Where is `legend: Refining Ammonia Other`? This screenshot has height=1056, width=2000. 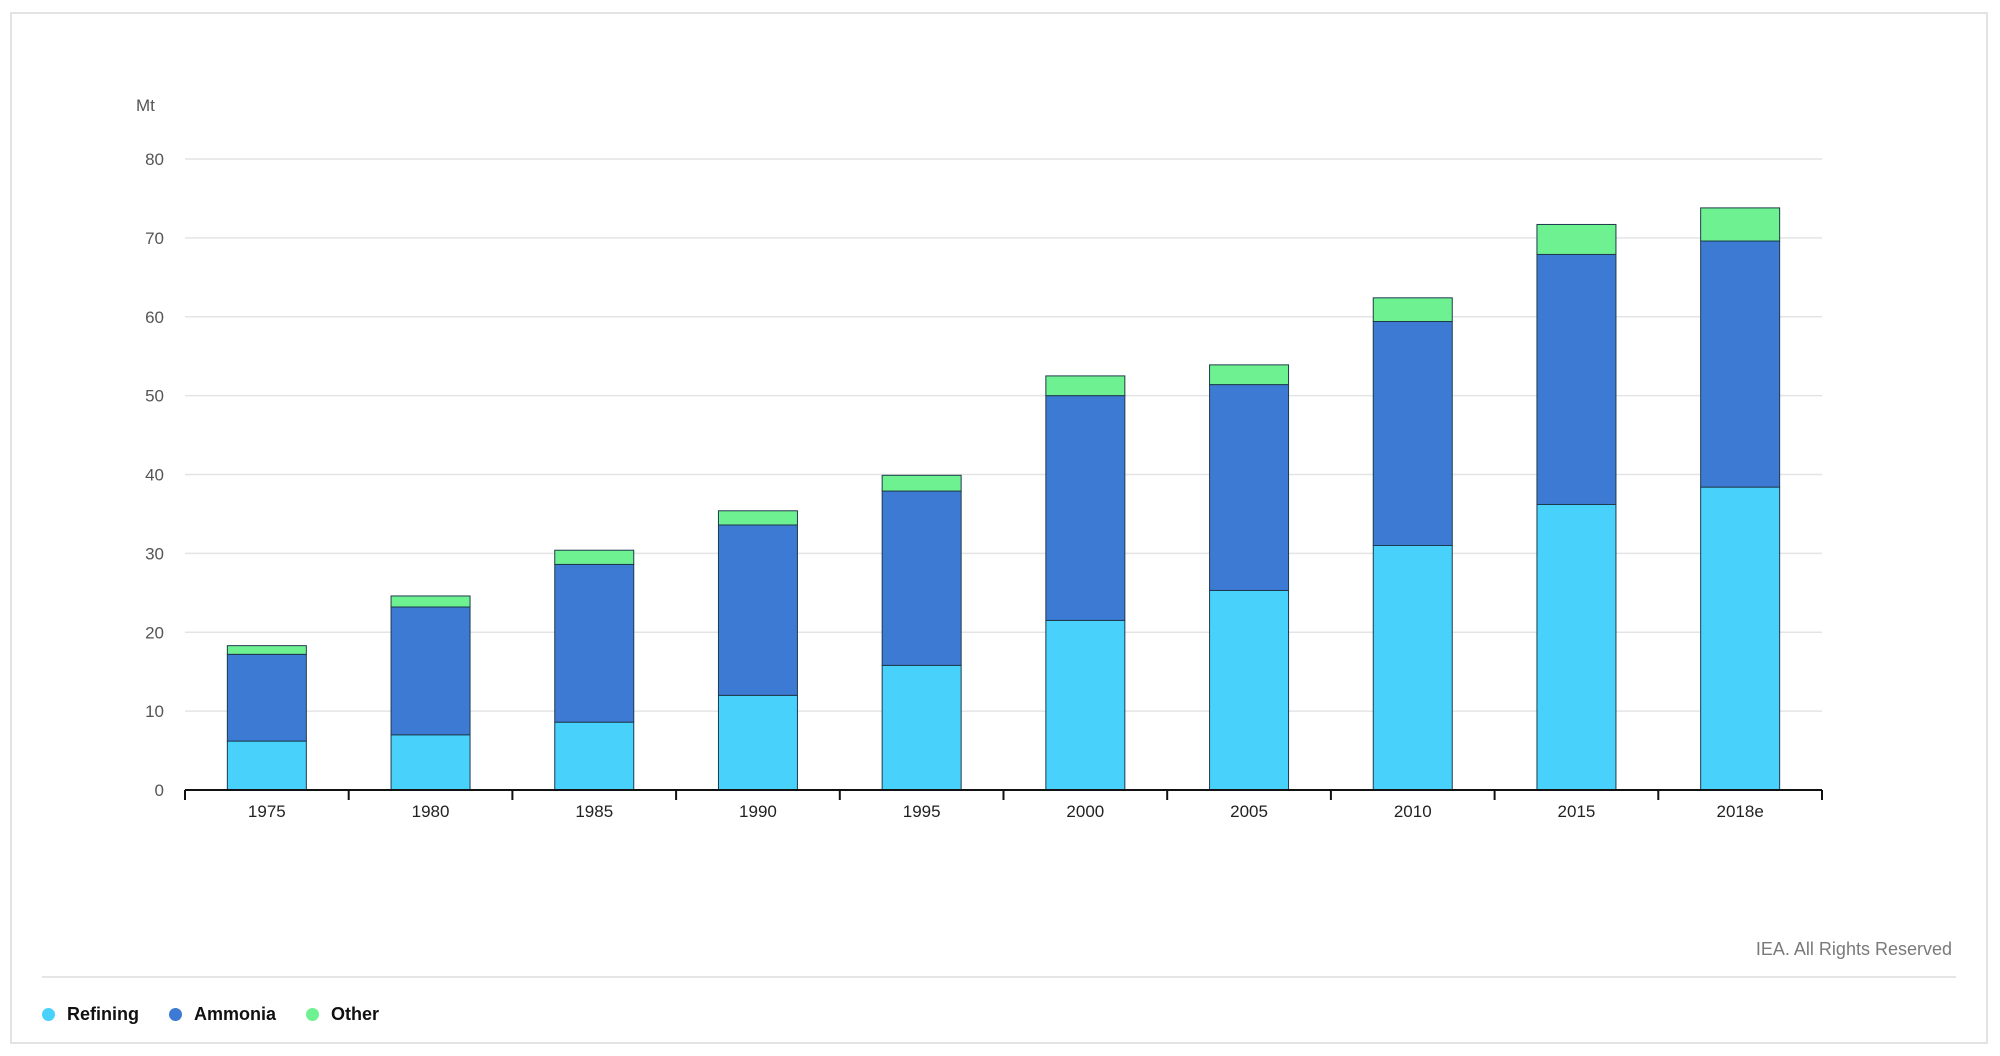
legend: Refining Ammonia Other is located at coordinates (210, 1014).